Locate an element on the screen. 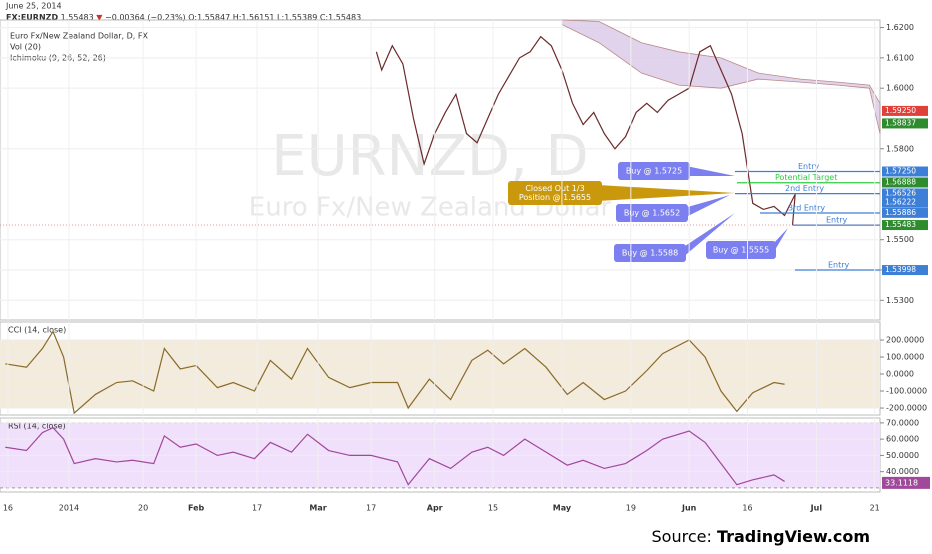  open: O:1.55847 is located at coordinates (209, 17).